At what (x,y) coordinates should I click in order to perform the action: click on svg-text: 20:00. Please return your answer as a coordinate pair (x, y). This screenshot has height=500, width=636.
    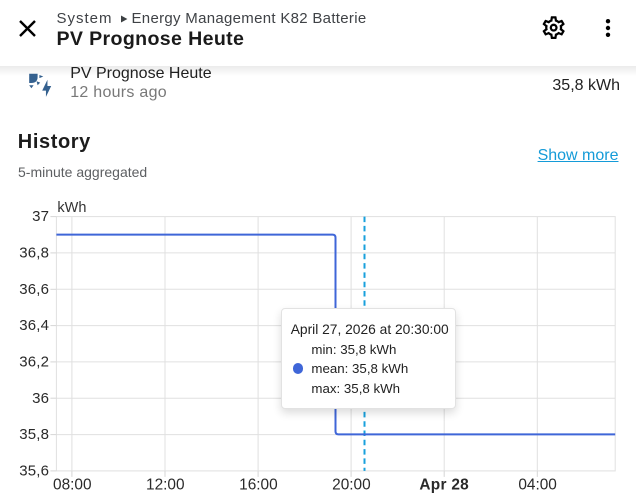
    Looking at the image, I should click on (351, 485).